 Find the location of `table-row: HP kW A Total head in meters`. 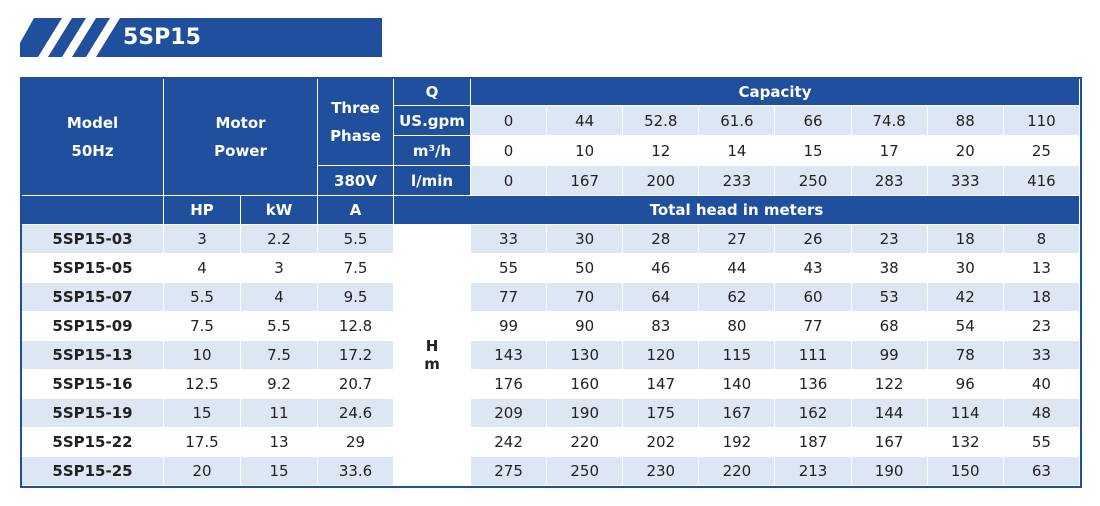

table-row: HP kW A Total head in meters is located at coordinates (551, 210).